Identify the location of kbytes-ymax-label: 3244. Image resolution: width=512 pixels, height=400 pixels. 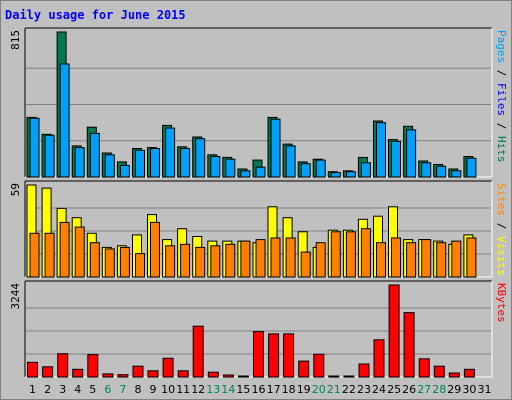
(15, 296).